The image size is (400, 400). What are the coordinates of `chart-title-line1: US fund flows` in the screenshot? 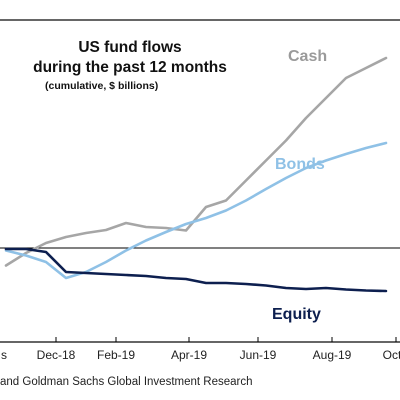 It's located at (130, 47).